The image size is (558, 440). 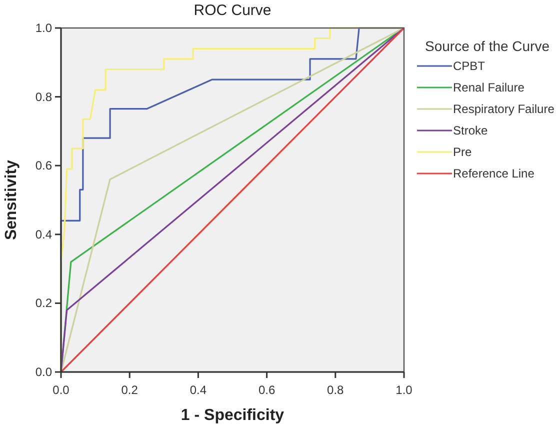 What do you see at coordinates (335, 390) in the screenshot?
I see `x-tick-label: 0.8` at bounding box center [335, 390].